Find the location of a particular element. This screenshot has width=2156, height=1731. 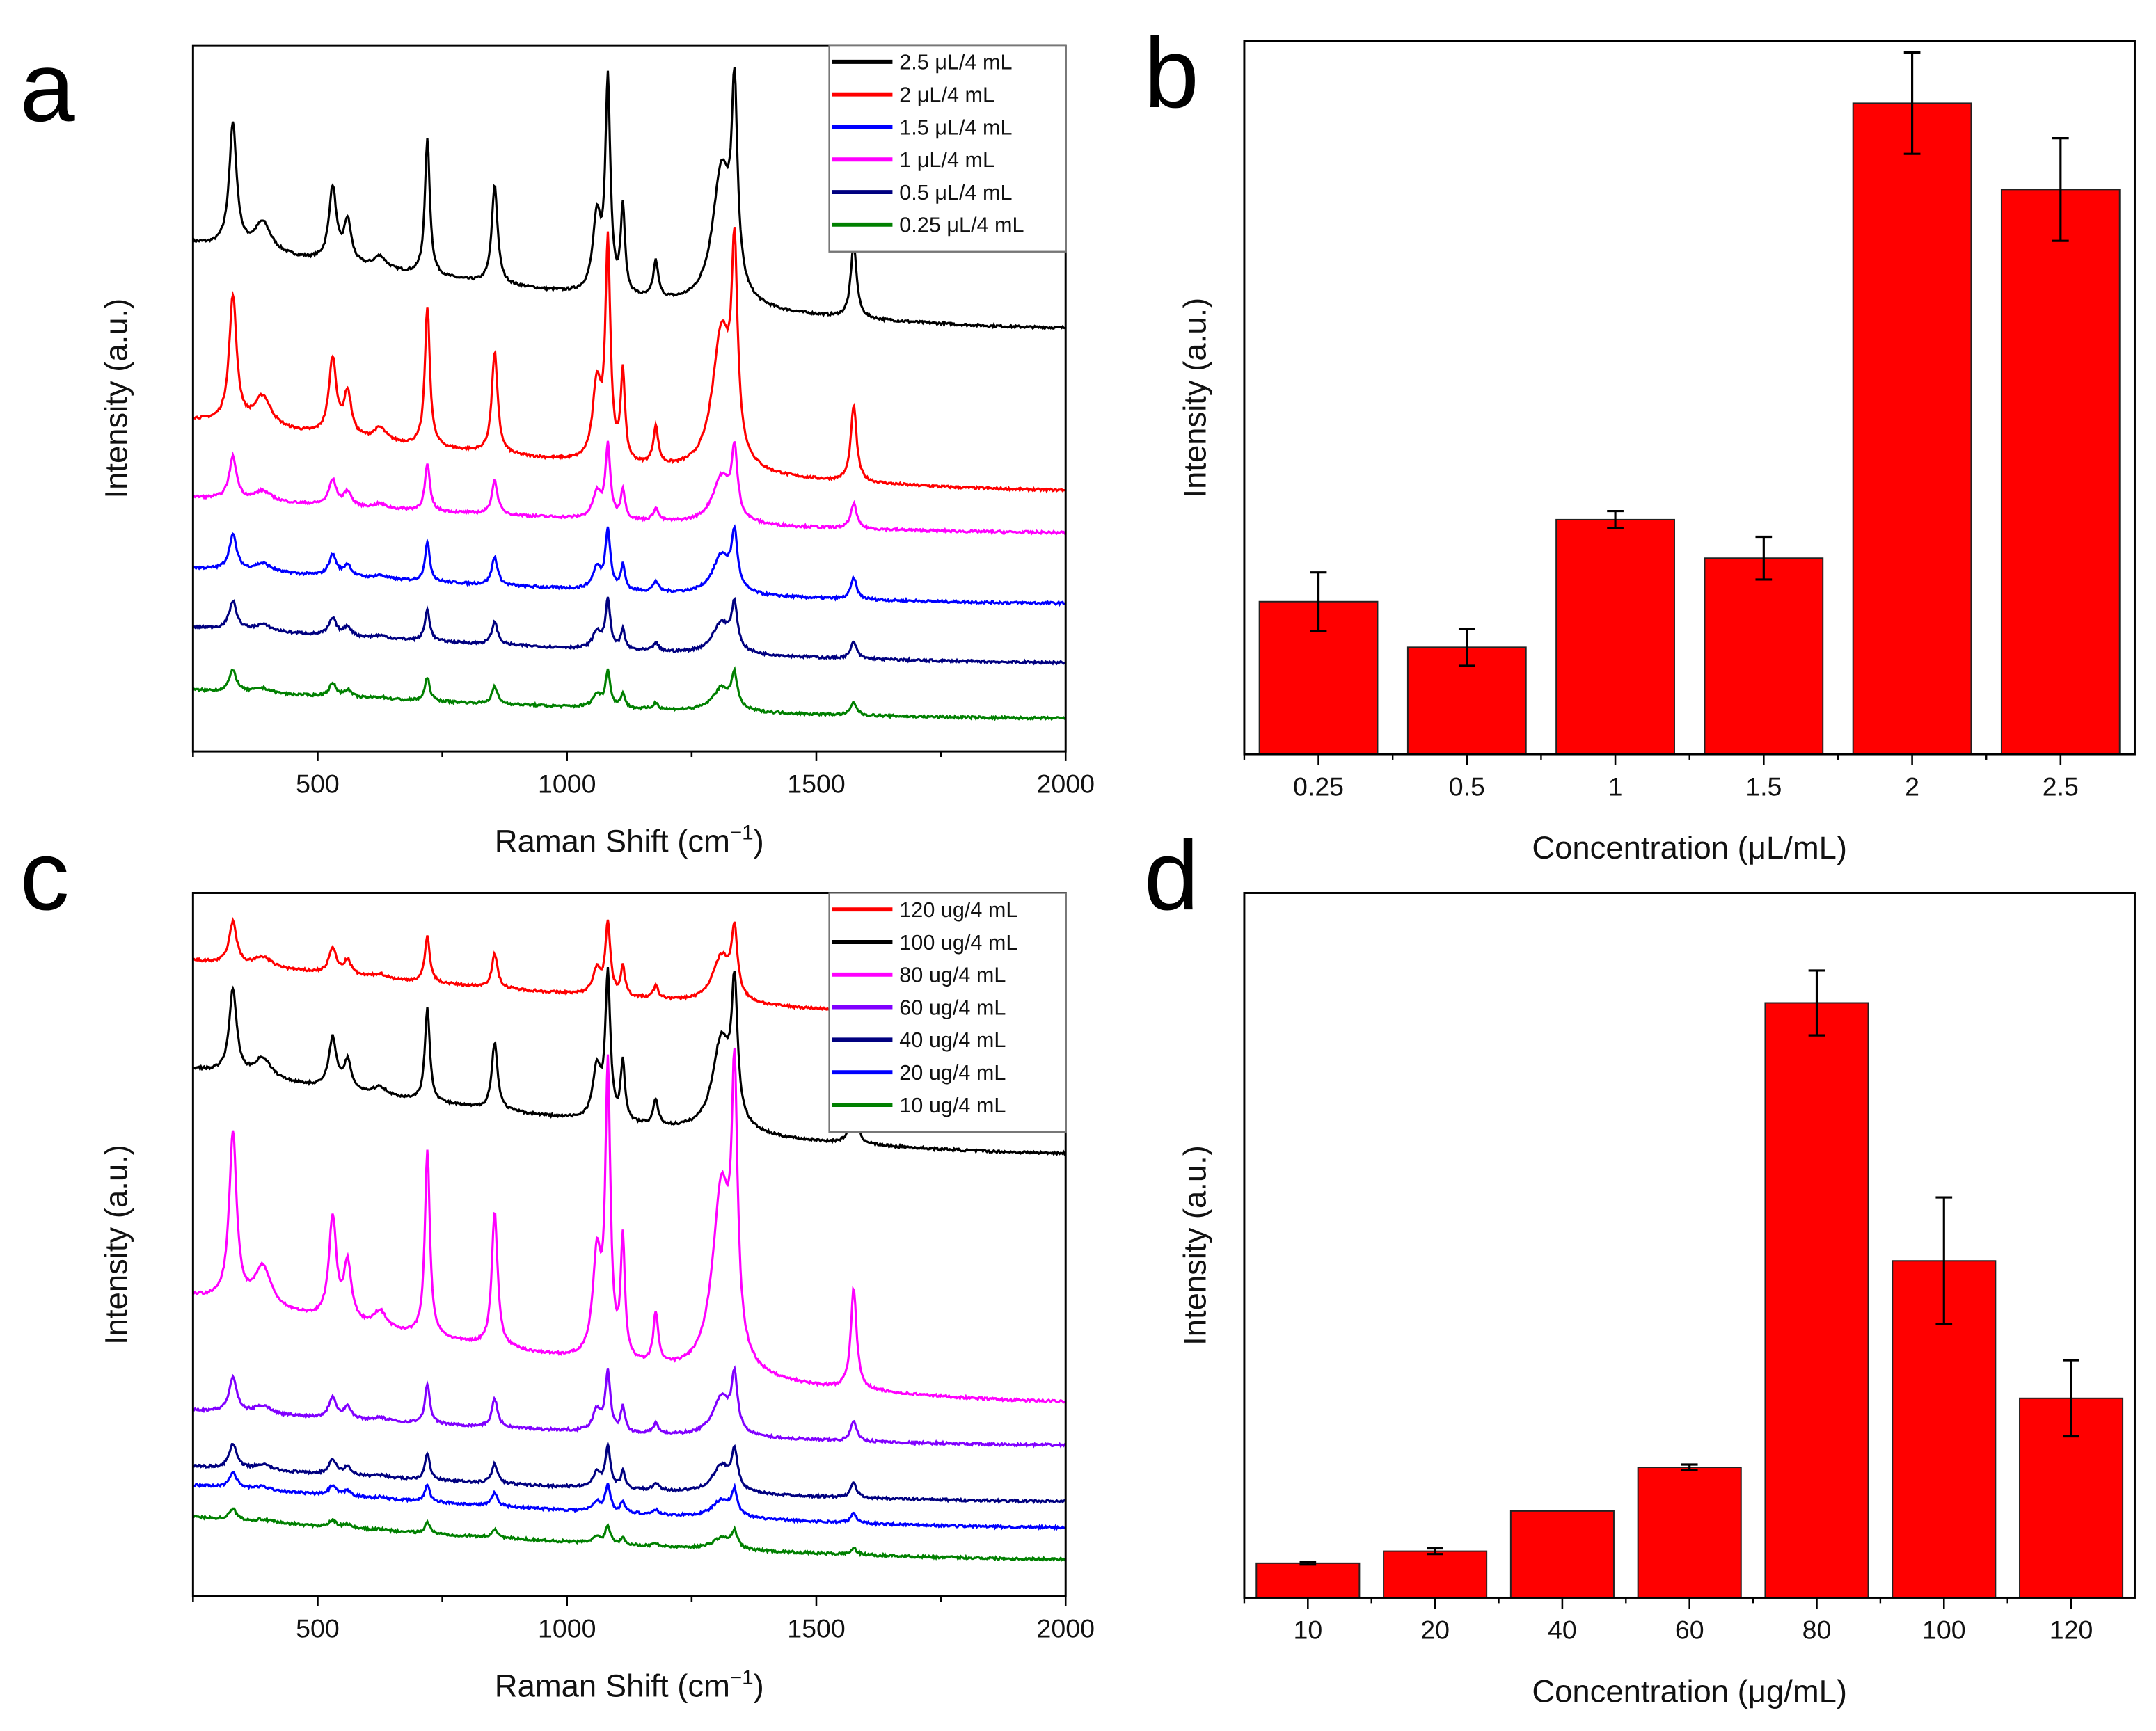

legend-label: 80 ug/4 mL is located at coordinates (952, 975).